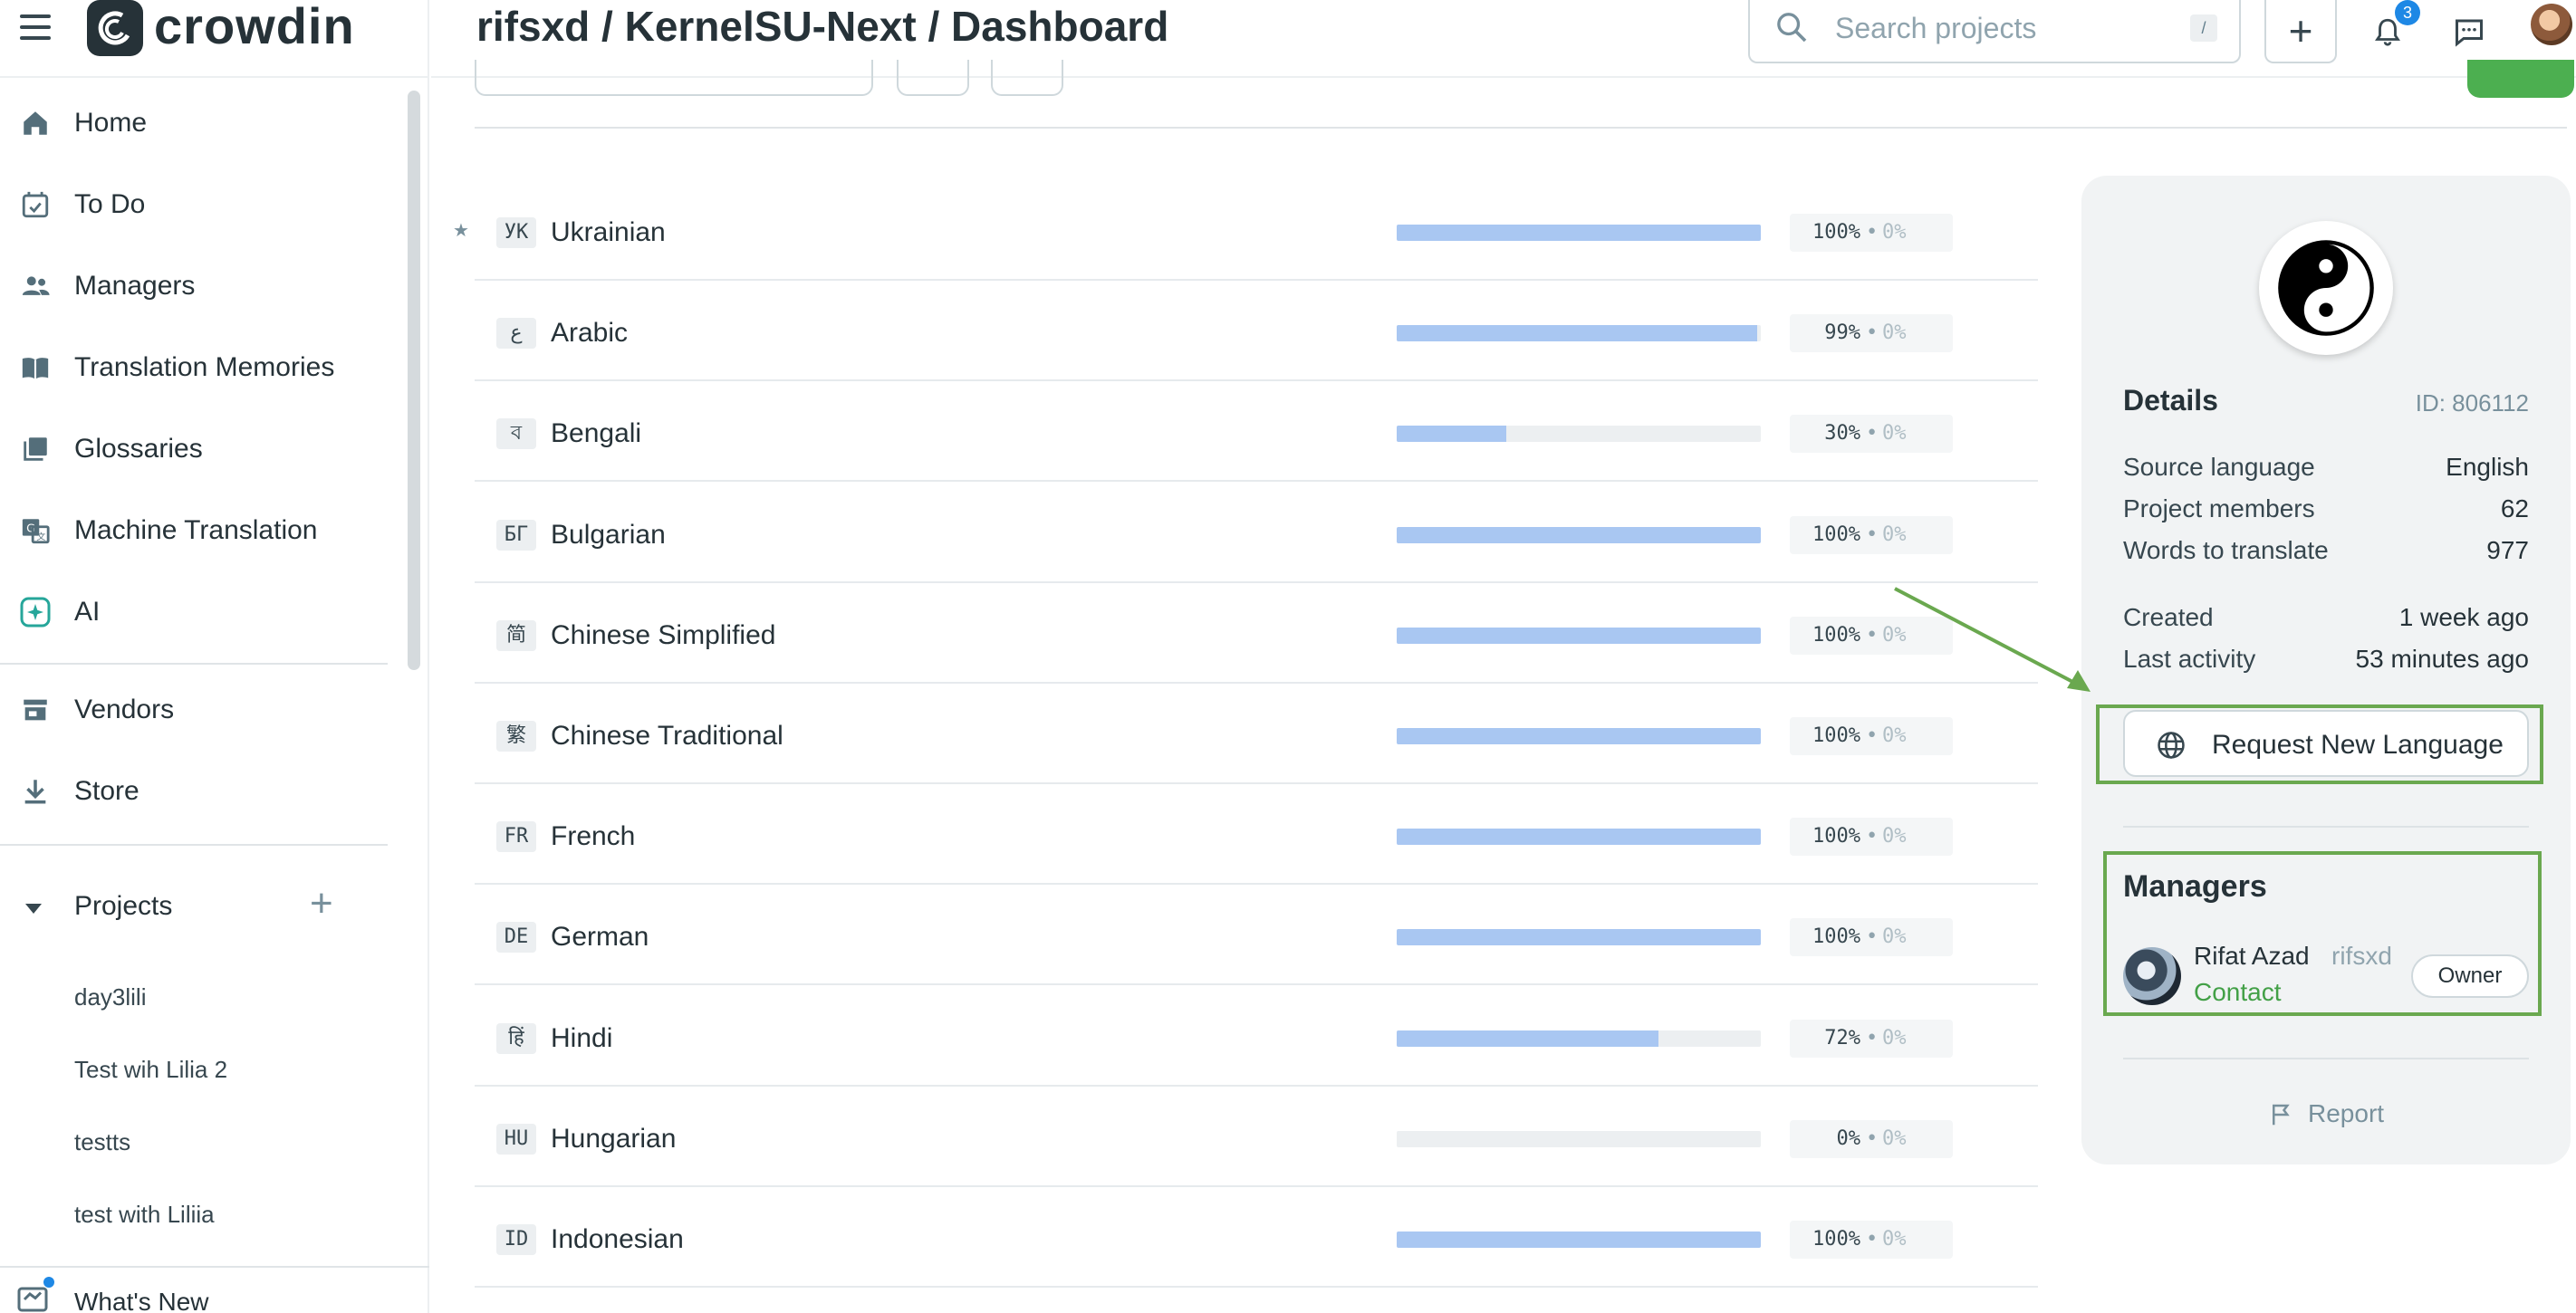 The image size is (2576, 1313). What do you see at coordinates (608, 534) in the screenshot?
I see `language-name: Bulgarian` at bounding box center [608, 534].